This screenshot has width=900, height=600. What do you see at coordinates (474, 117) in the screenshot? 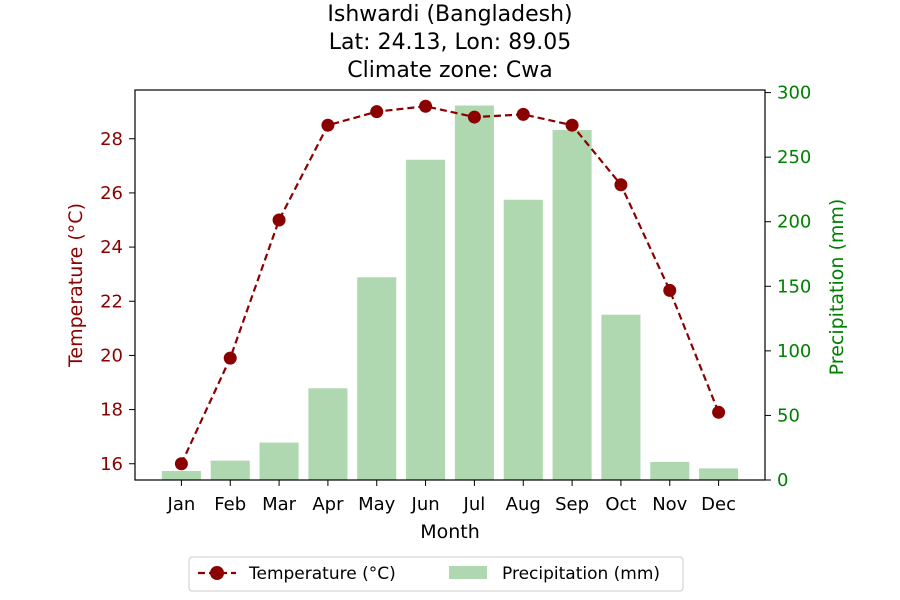
I see `temperature-point-jul` at bounding box center [474, 117].